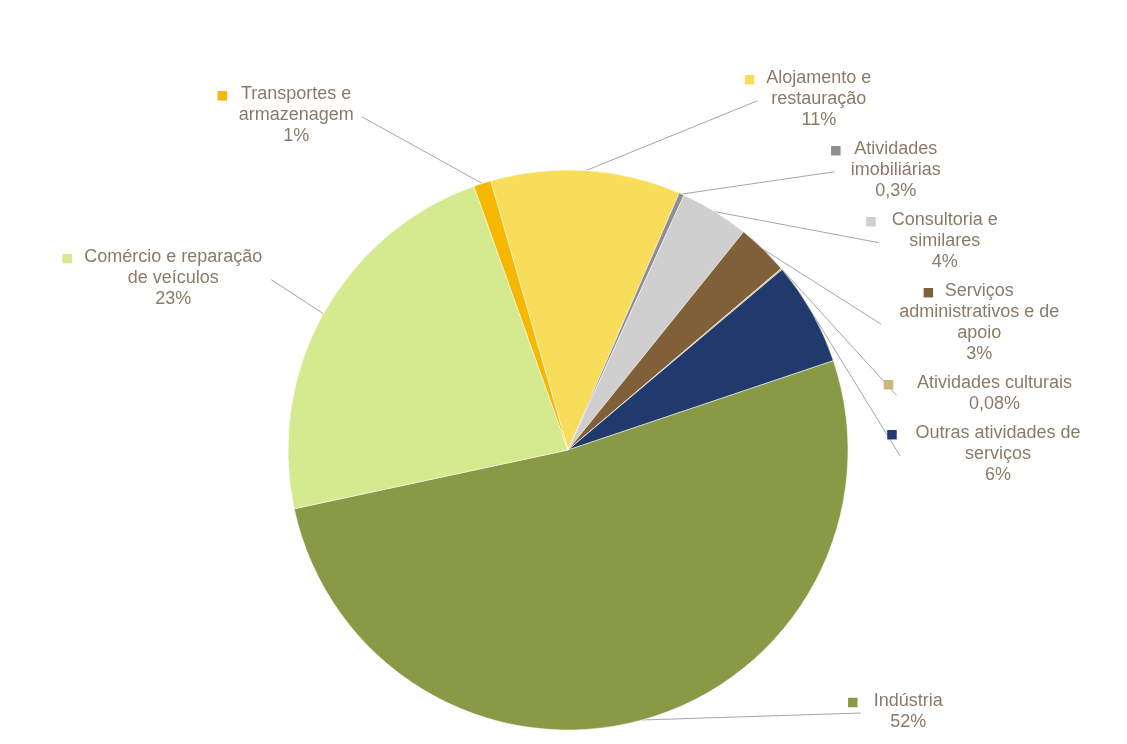 The height and width of the screenshot is (744, 1127). Describe the element at coordinates (979, 353) in the screenshot. I see `data-label: 3%` at that location.